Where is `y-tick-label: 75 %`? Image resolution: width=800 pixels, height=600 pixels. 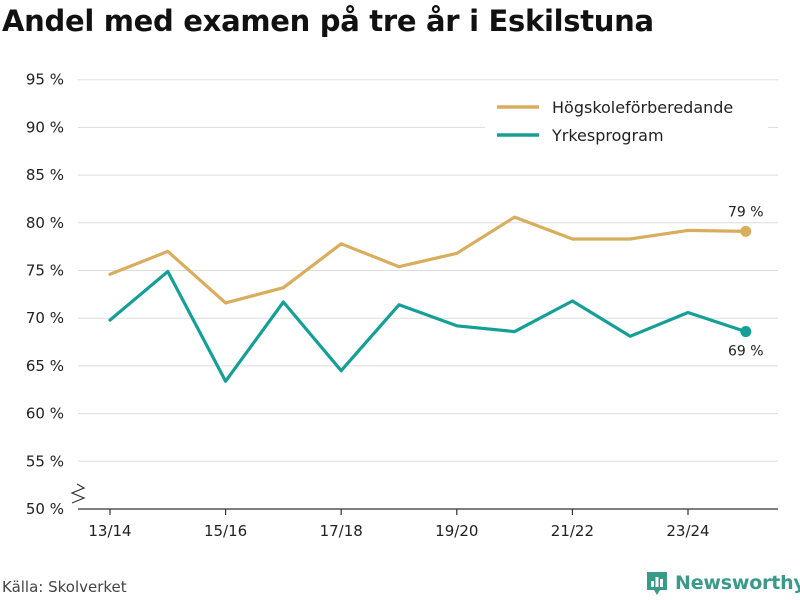
y-tick-label: 75 % is located at coordinates (45, 271).